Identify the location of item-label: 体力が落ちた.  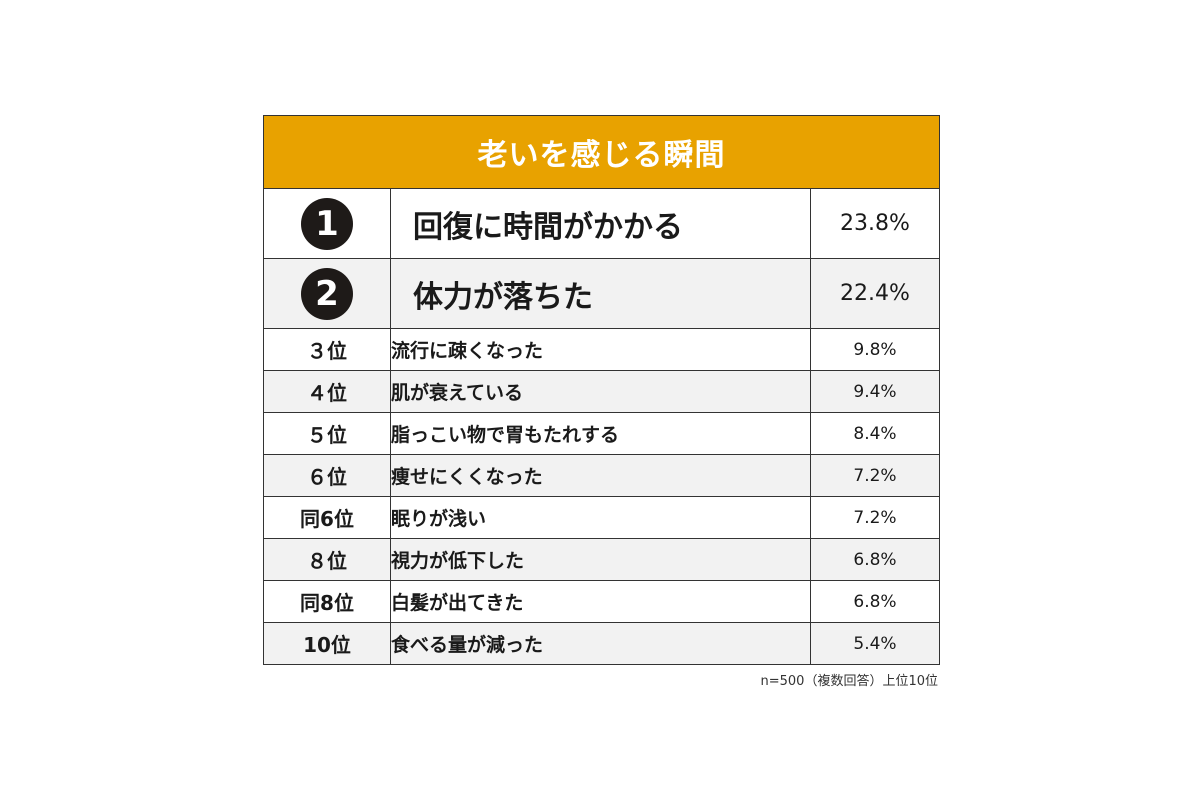
(600, 293).